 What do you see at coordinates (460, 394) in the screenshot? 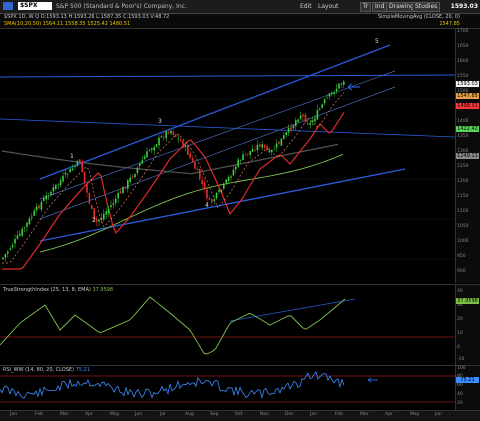
I see `rsi-tick: 40` at bounding box center [460, 394].